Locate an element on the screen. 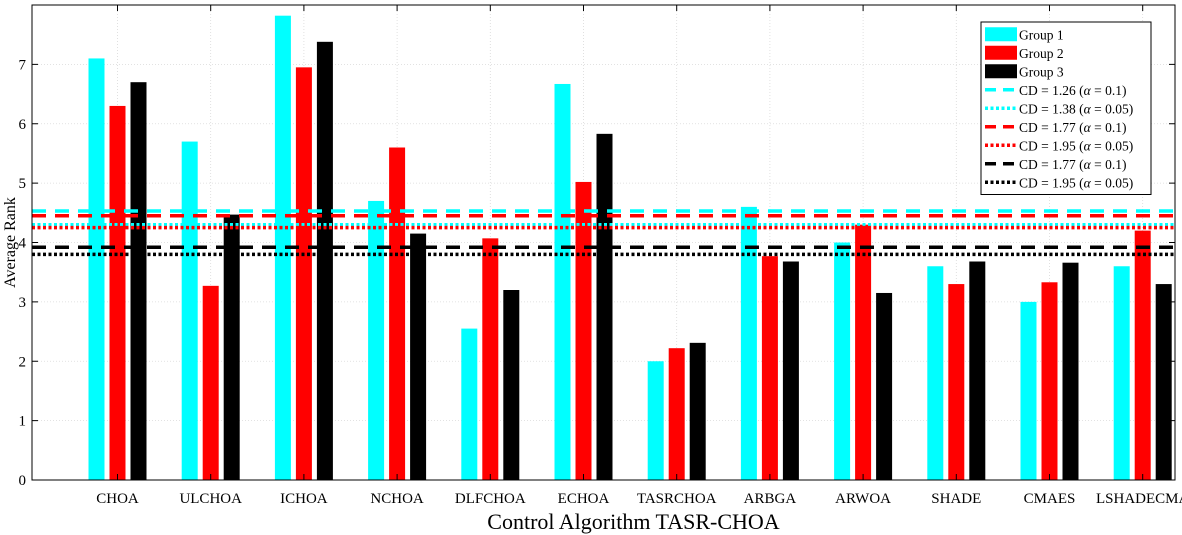 Image resolution: width=1182 pixels, height=535 pixels. x-tick-label: LSHADECMA is located at coordinates (1139, 499).